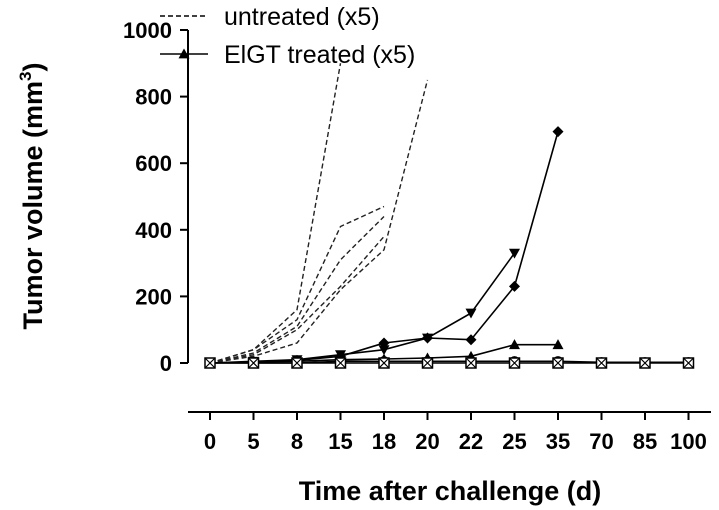 The width and height of the screenshot is (719, 510). I want to click on x-tick-label-0: 0, so click(210, 441).